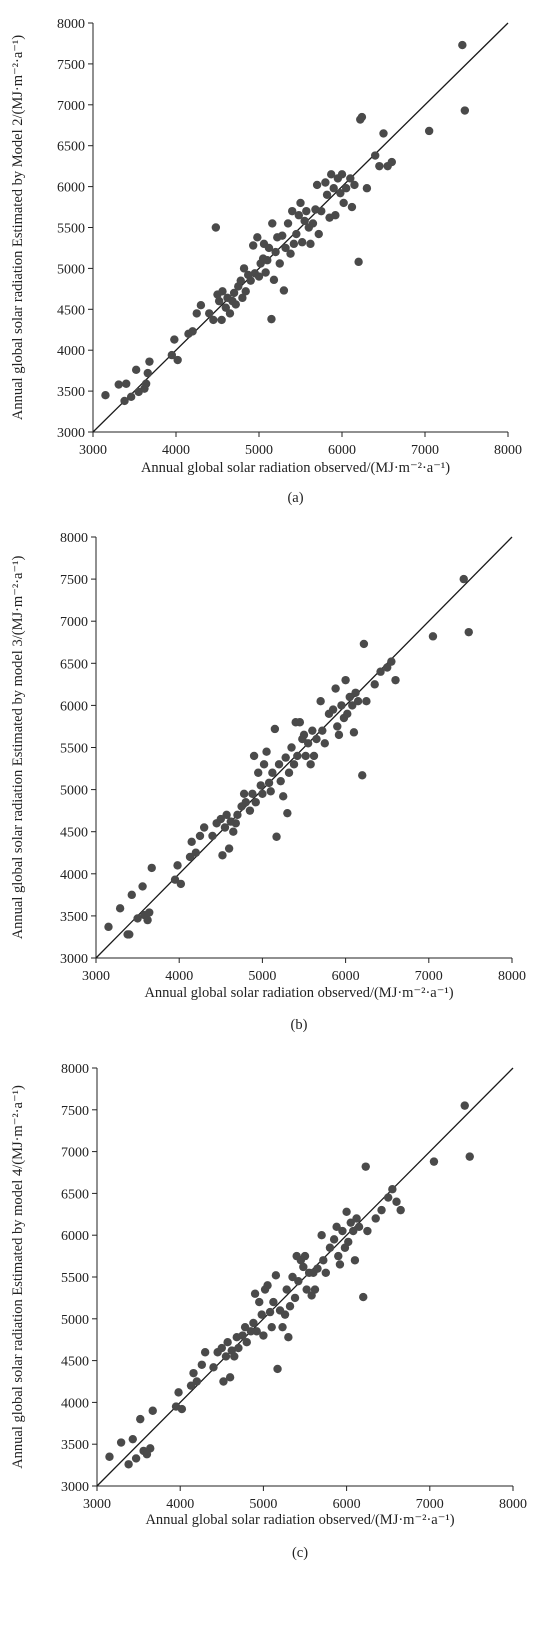 The width and height of the screenshot is (558, 1642). Describe the element at coordinates (71, 433) in the screenshot. I see `y-tick-label: 3000` at that location.